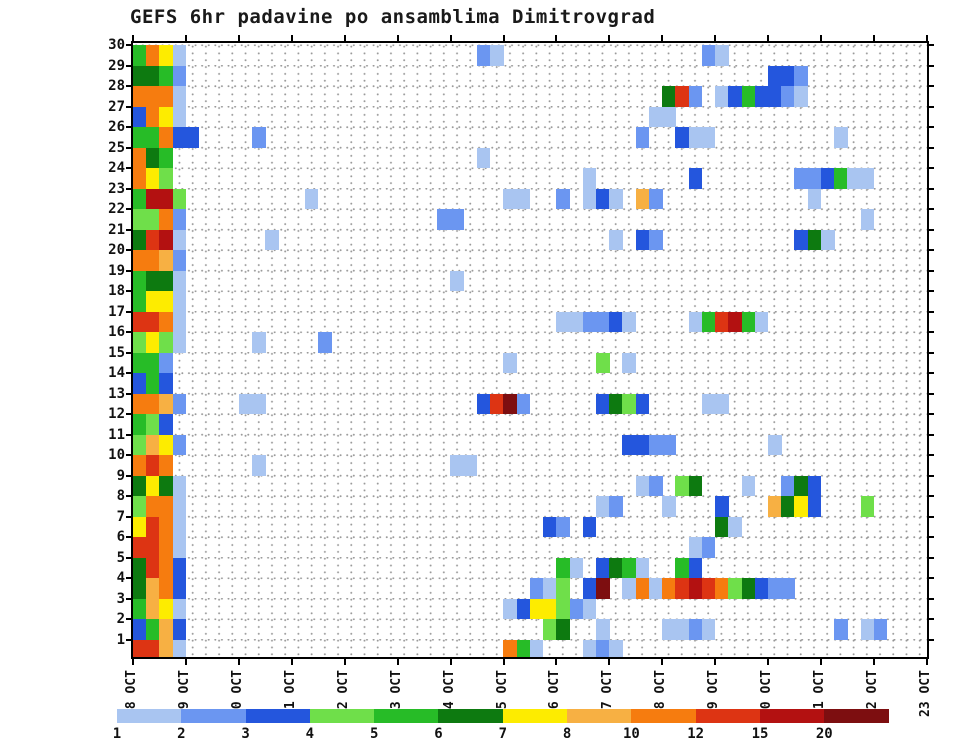 The height and width of the screenshot is (742, 960). What do you see at coordinates (925, 693) in the screenshot?
I see `x-axis-label: 23 OCT` at bounding box center [925, 693].